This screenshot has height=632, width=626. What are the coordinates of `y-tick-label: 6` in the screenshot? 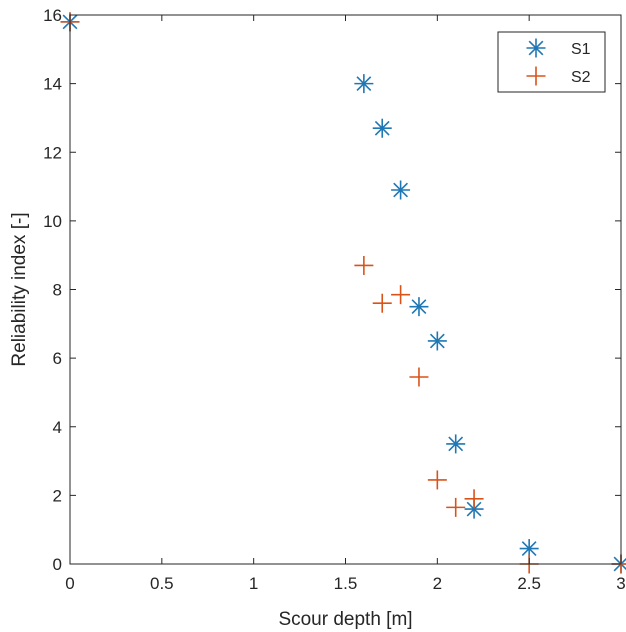 It's located at (57, 358).